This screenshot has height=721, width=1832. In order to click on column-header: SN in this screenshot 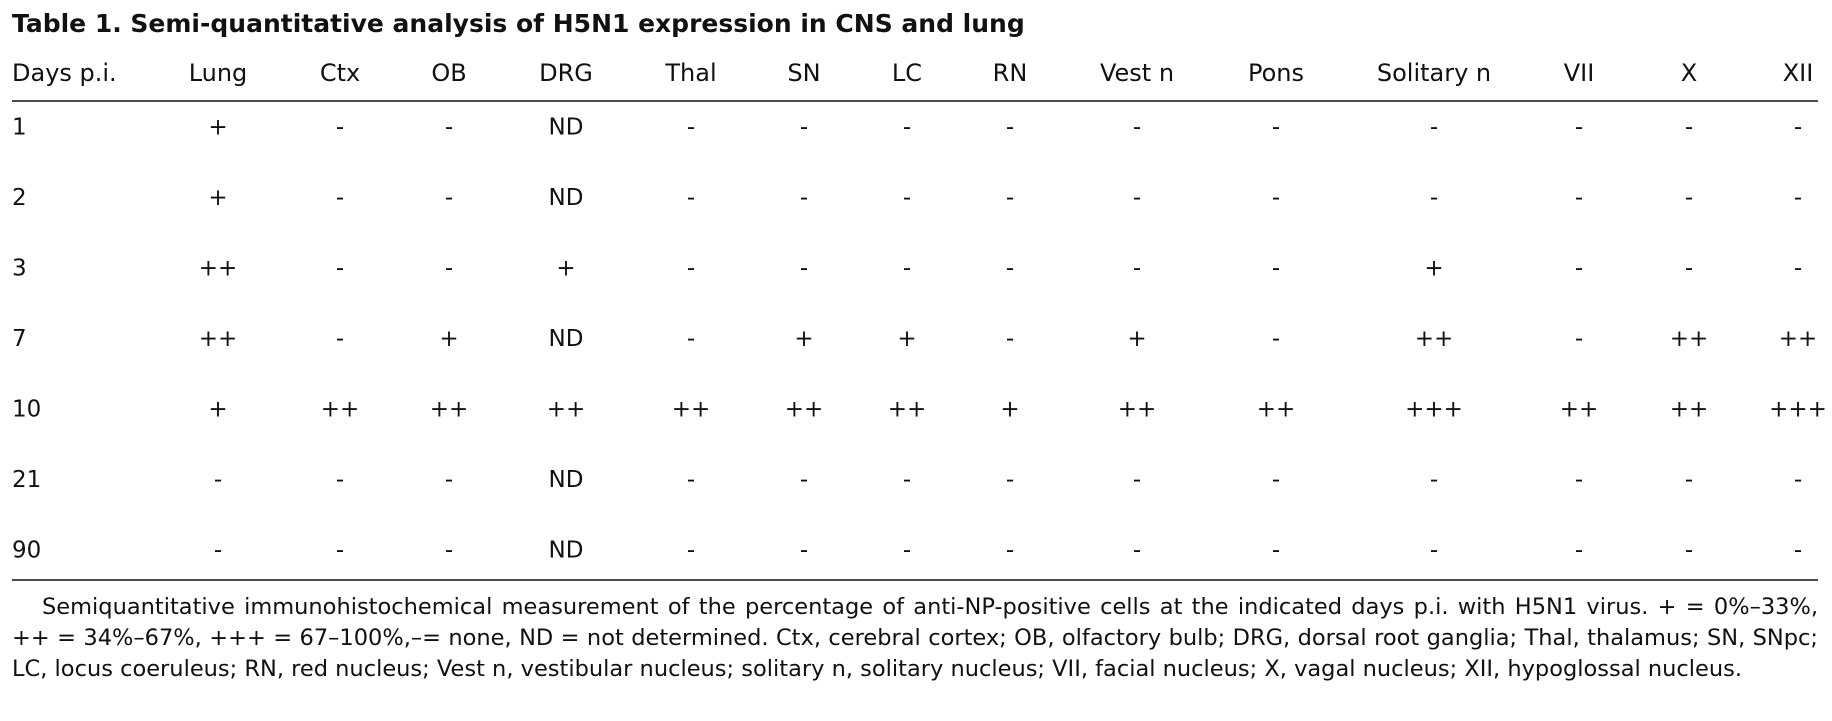, I will do `click(803, 73)`.